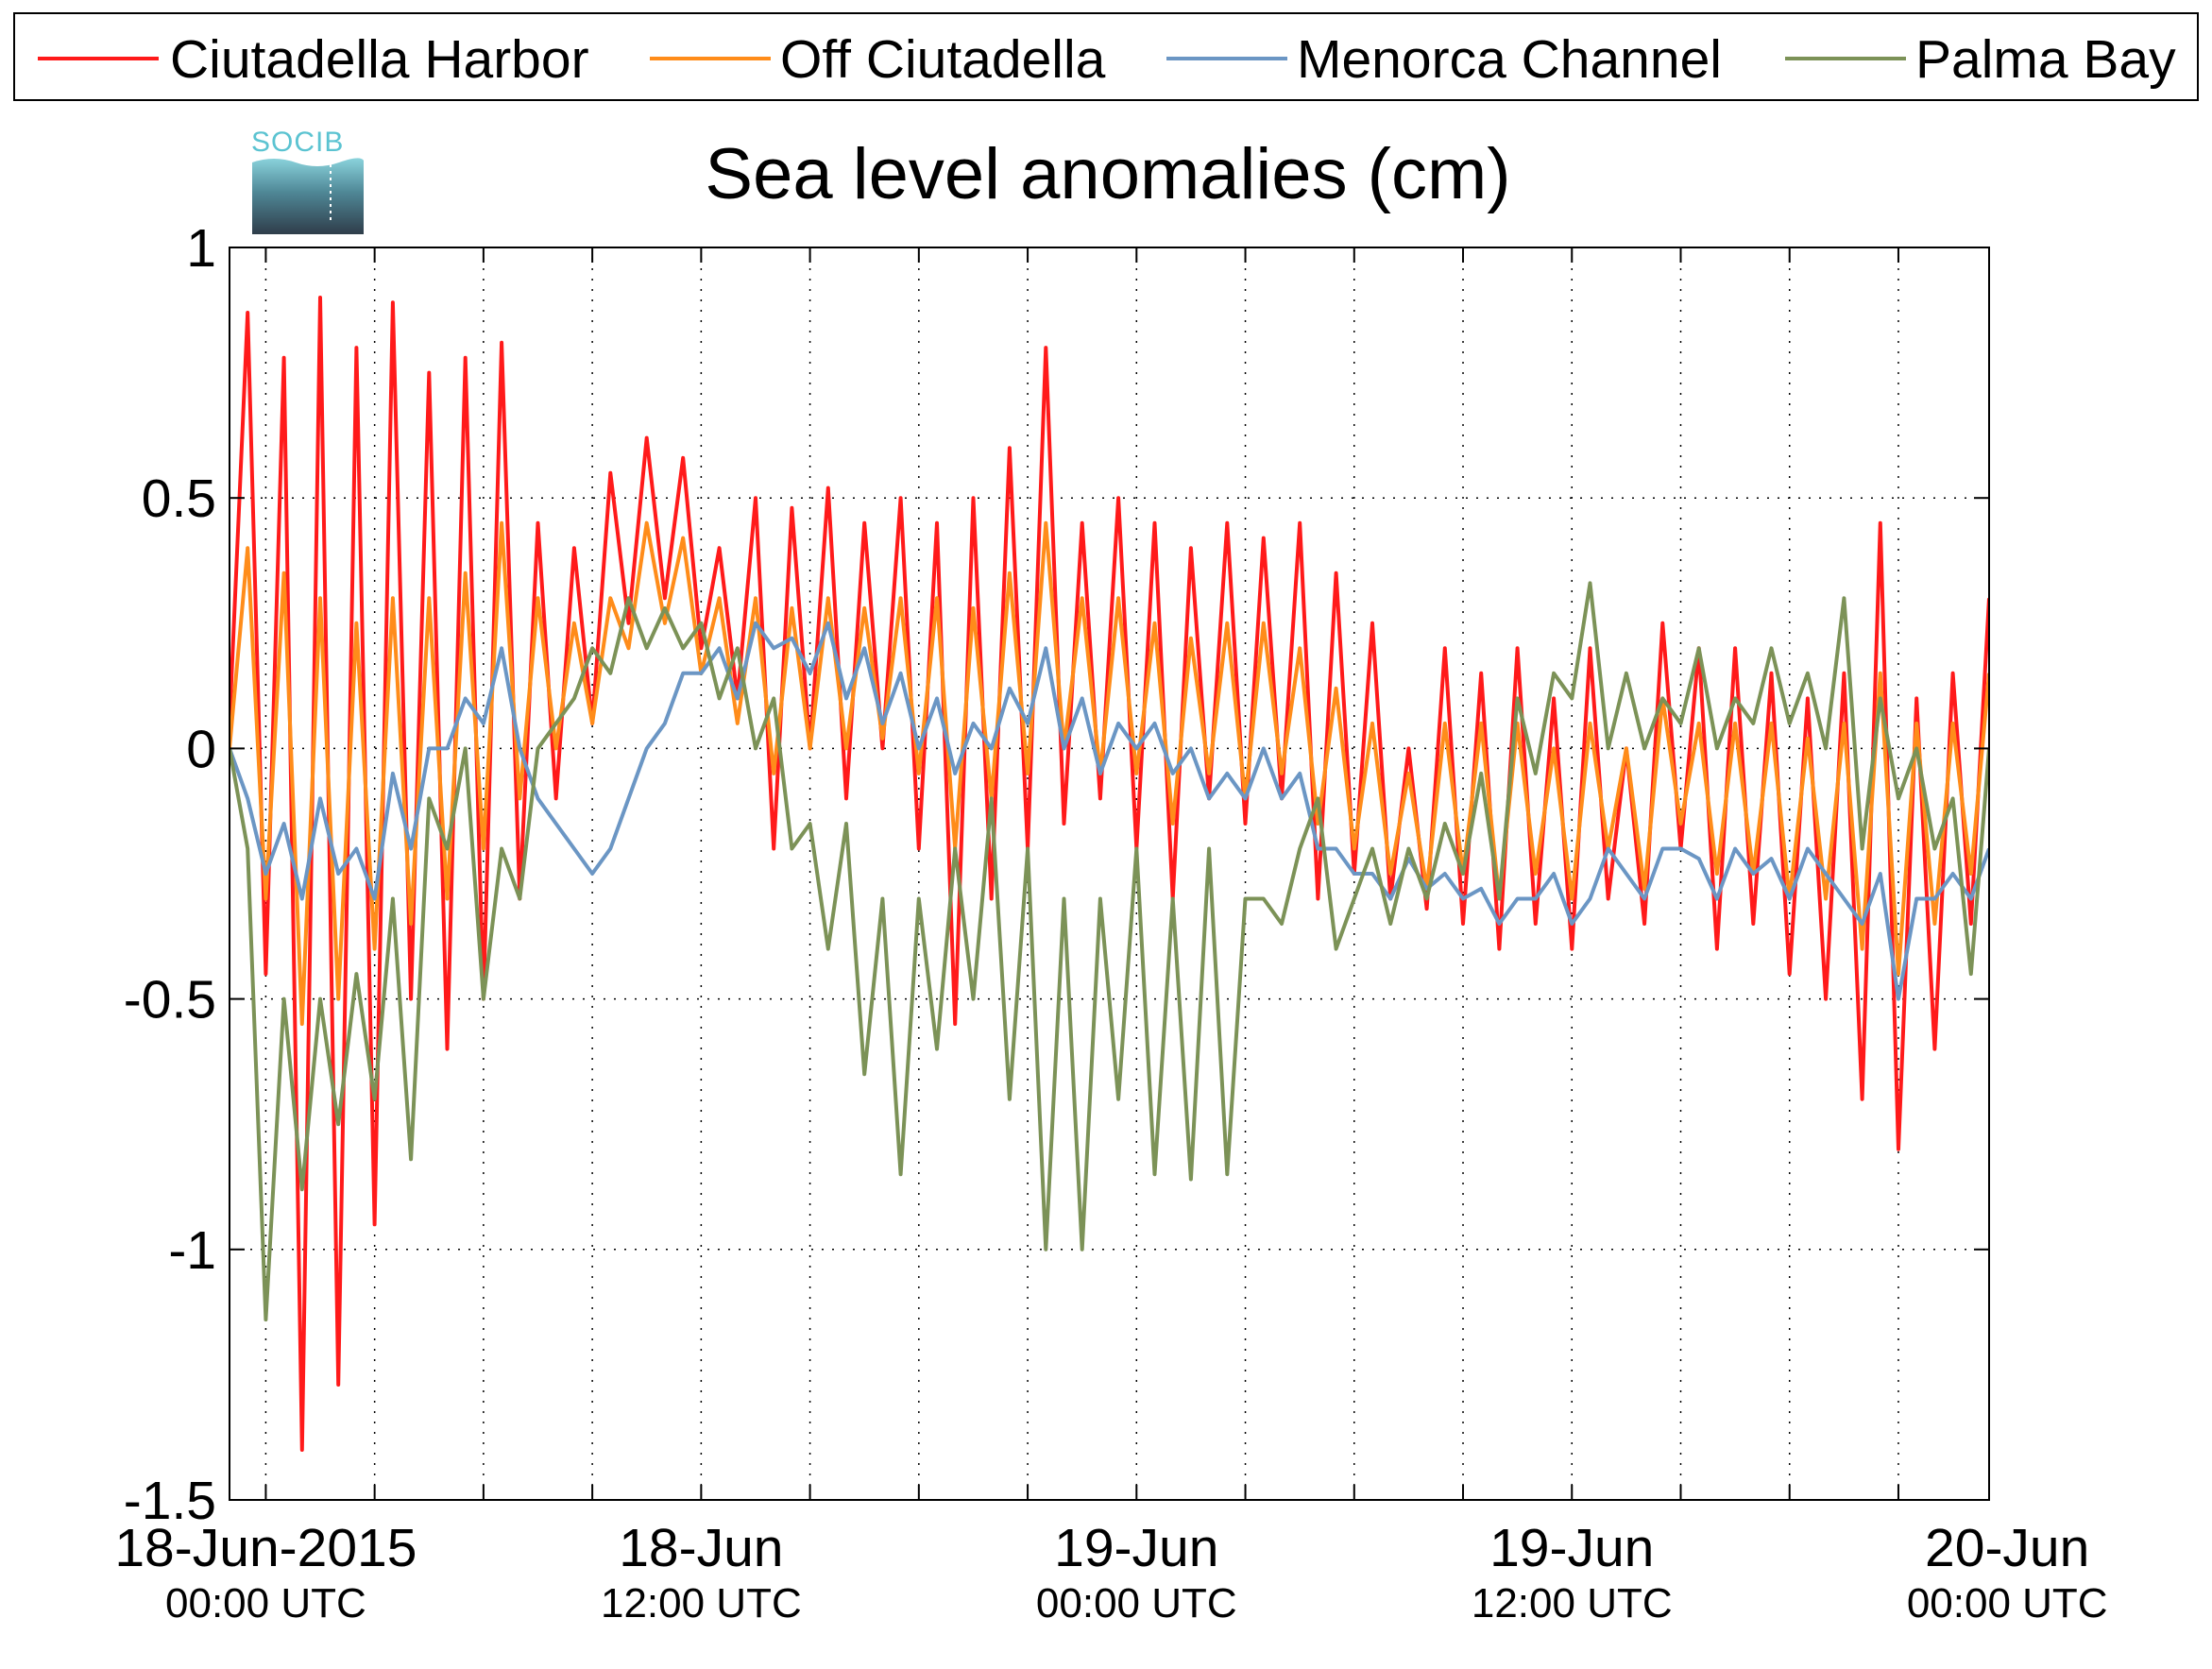 The width and height of the screenshot is (2212, 1669). Describe the element at coordinates (701, 1548) in the screenshot. I see `x-tick-label-1: 18-Jun` at that location.